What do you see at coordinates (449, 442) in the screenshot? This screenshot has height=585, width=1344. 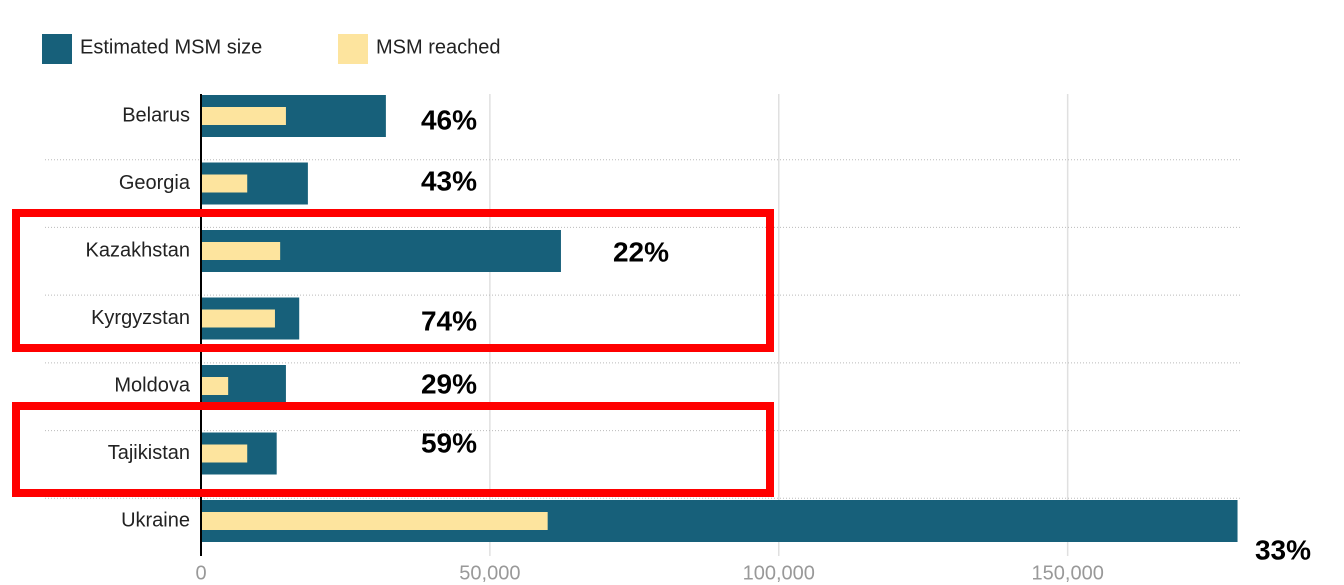 I see `annotation: 59%` at bounding box center [449, 442].